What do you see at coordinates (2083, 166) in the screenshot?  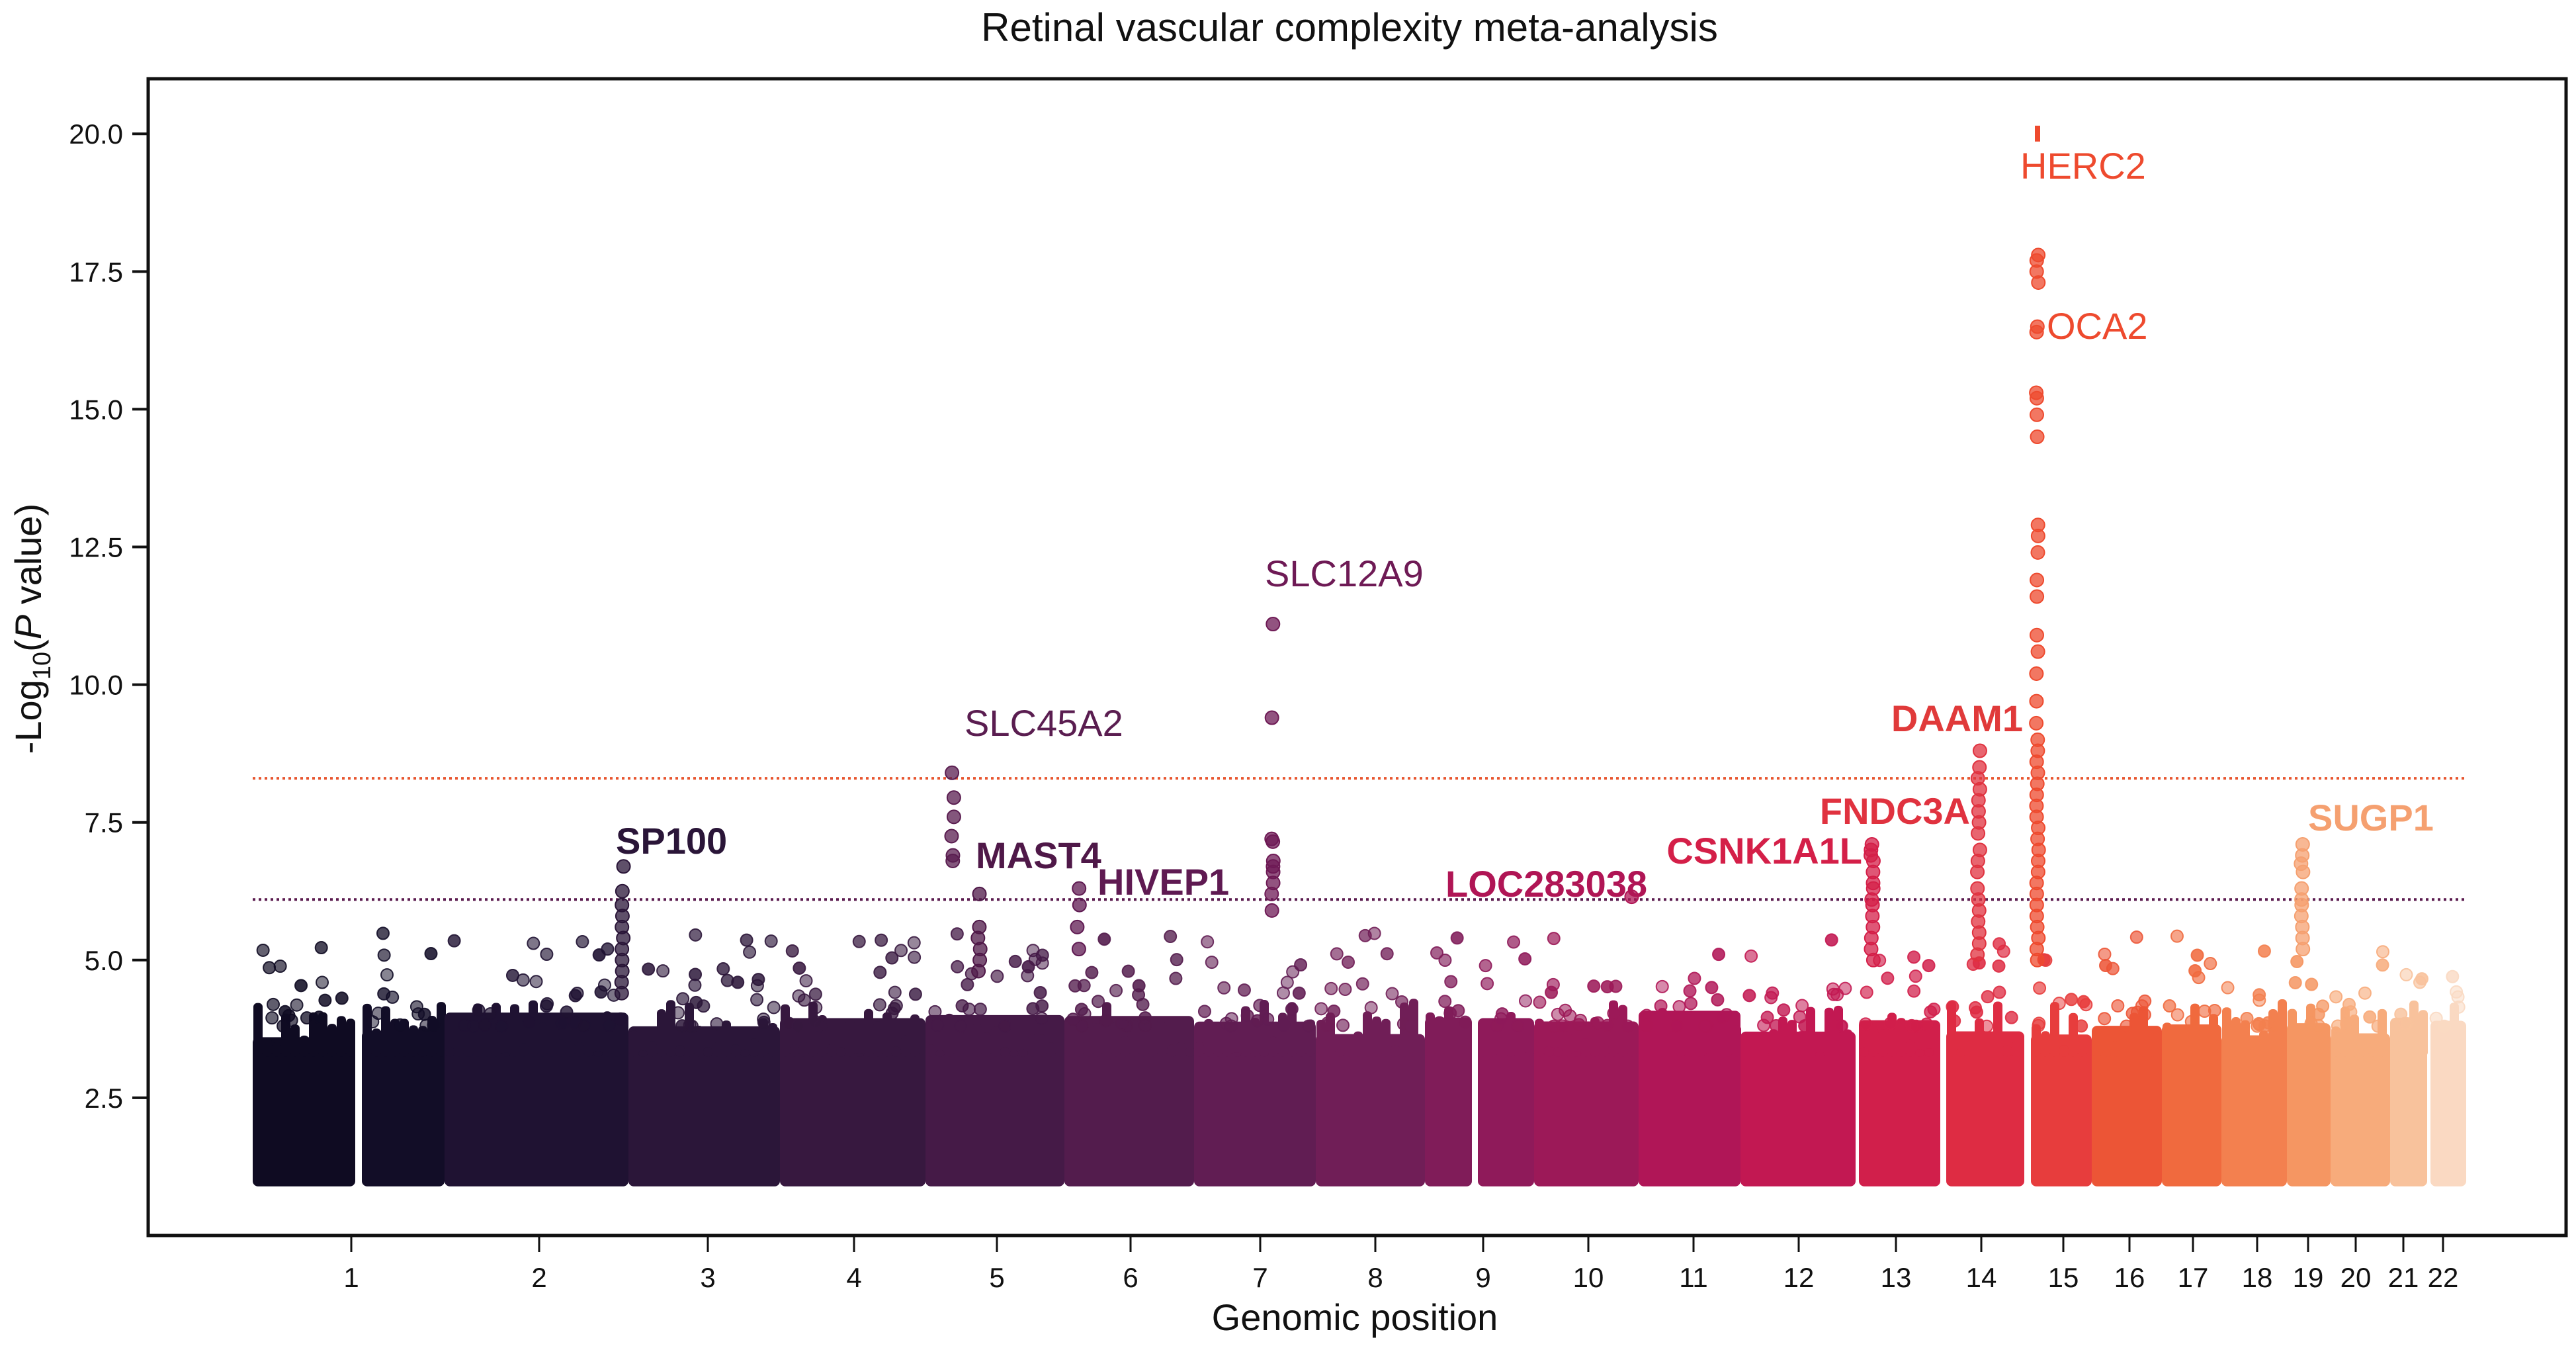 I see `gene-label: HERC2` at bounding box center [2083, 166].